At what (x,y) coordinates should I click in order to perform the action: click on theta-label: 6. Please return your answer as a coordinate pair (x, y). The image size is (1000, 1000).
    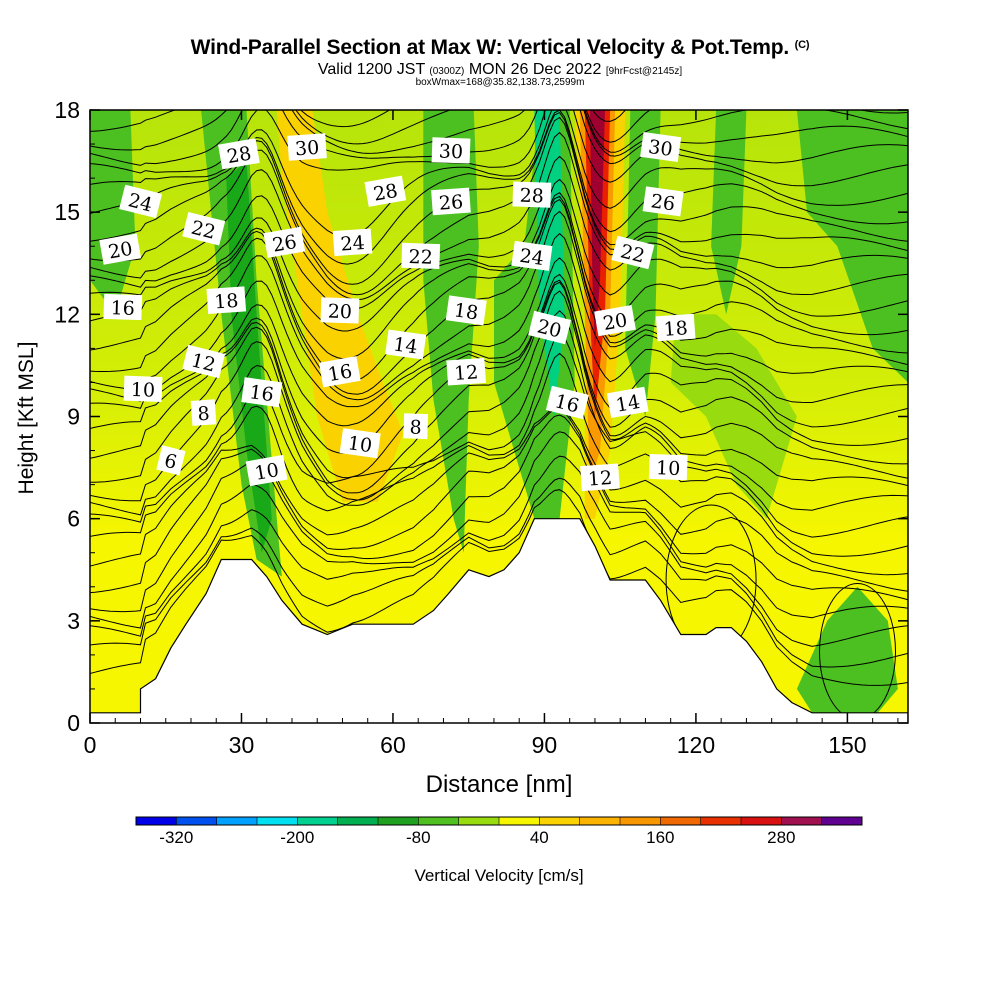
    Looking at the image, I should click on (171, 460).